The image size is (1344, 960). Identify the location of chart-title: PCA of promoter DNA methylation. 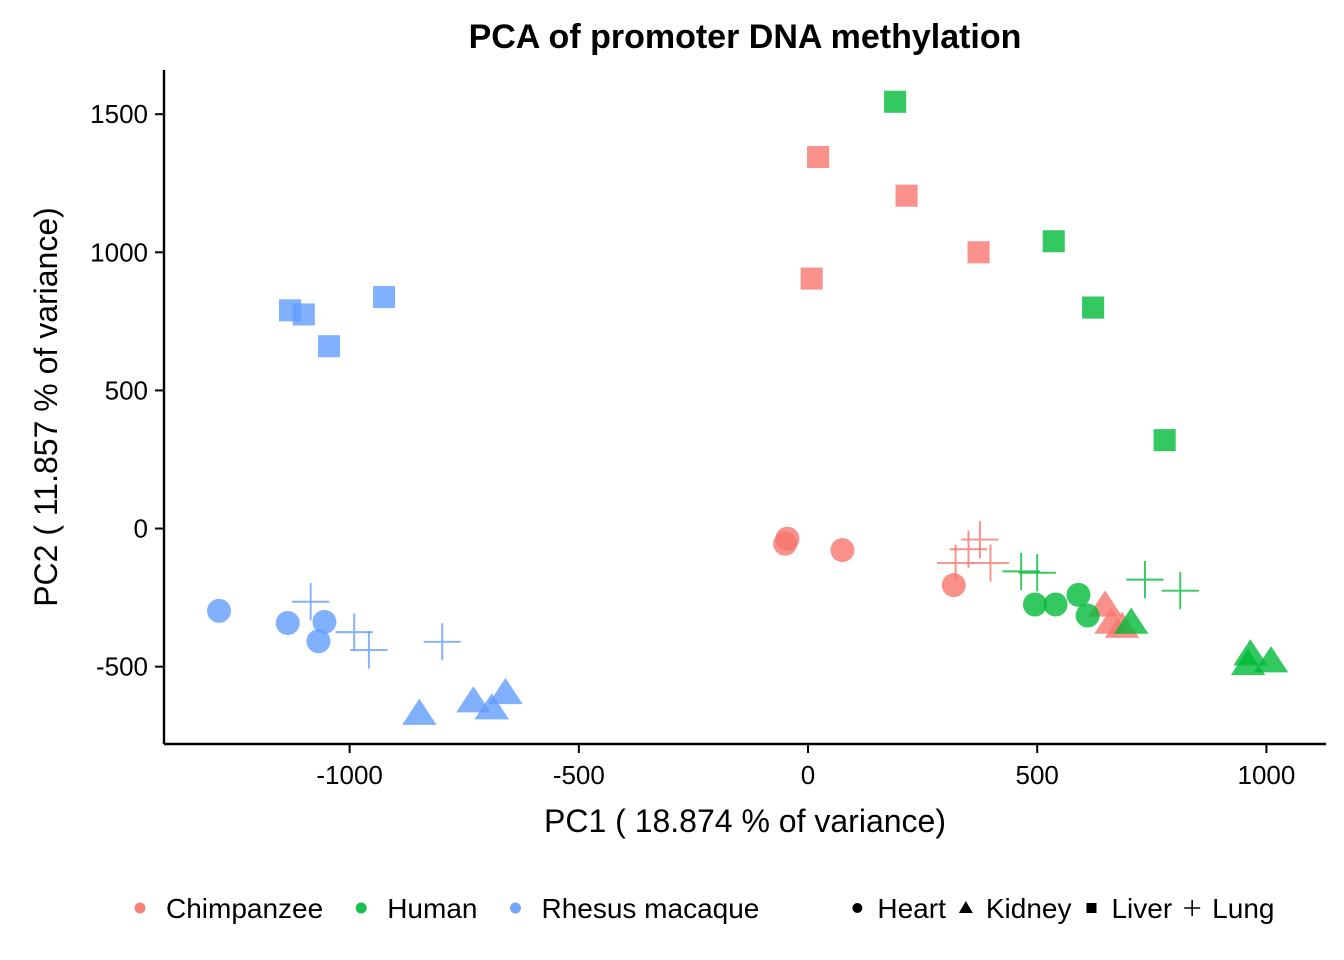
(745, 37).